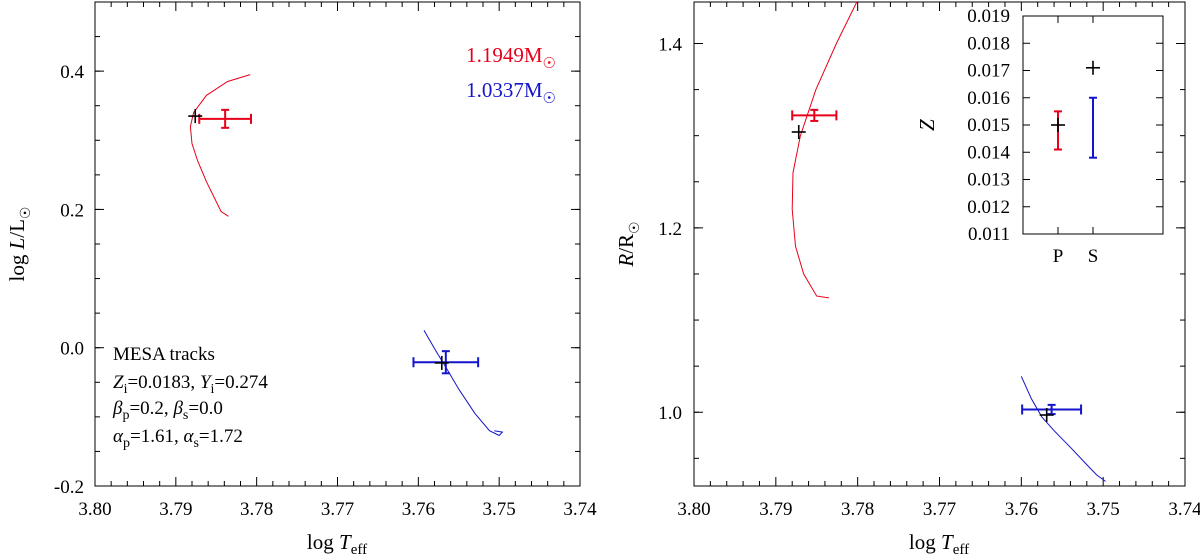 The image size is (1200, 555). I want to click on inset-y-tick-label: 0.013, so click(988, 180).